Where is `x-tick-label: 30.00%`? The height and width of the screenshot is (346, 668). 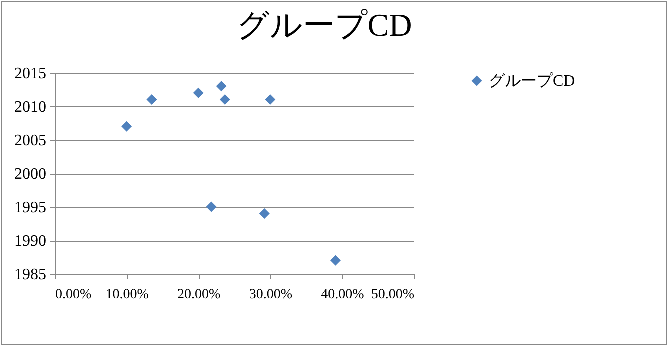 x-tick-label: 30.00% is located at coordinates (271, 295).